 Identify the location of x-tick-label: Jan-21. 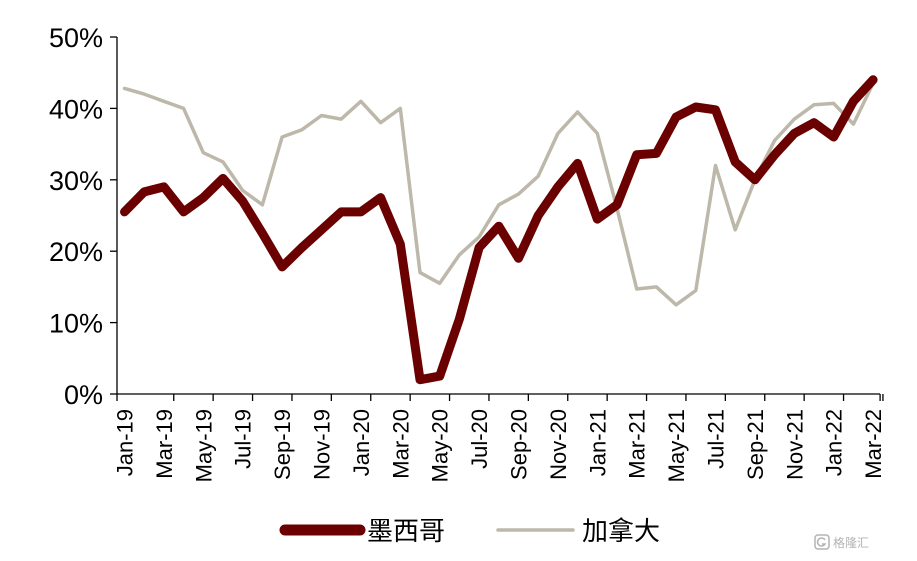
(597, 442).